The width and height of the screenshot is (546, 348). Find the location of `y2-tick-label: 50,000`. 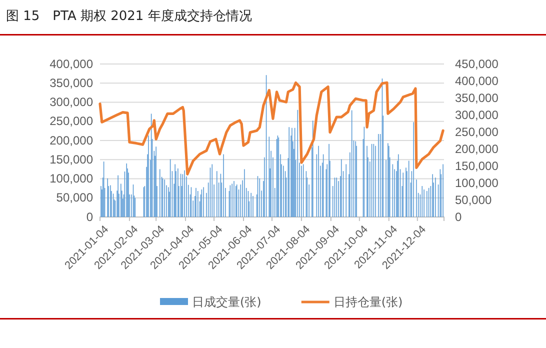

y2-tick-label: 50,000 is located at coordinates (473, 199).